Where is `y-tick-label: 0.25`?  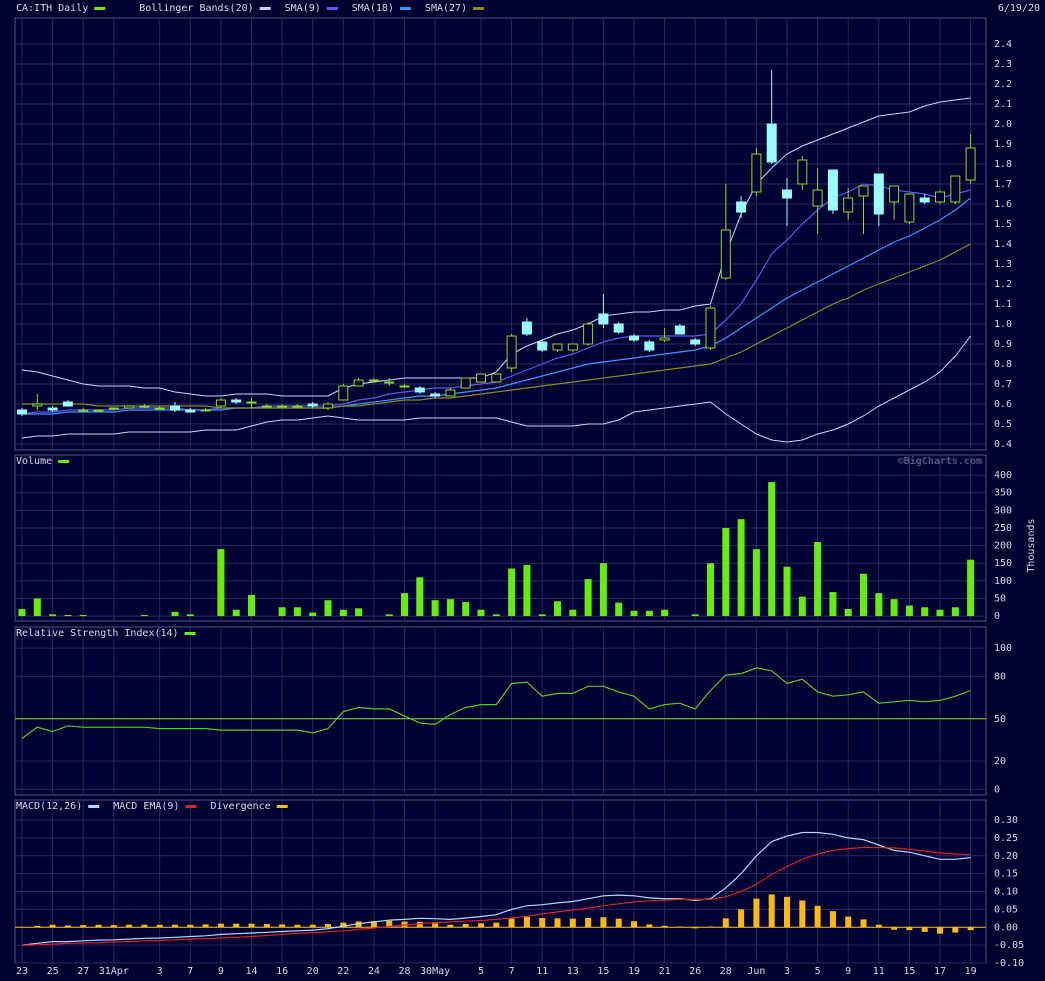 y-tick-label: 0.25 is located at coordinates (1006, 838).